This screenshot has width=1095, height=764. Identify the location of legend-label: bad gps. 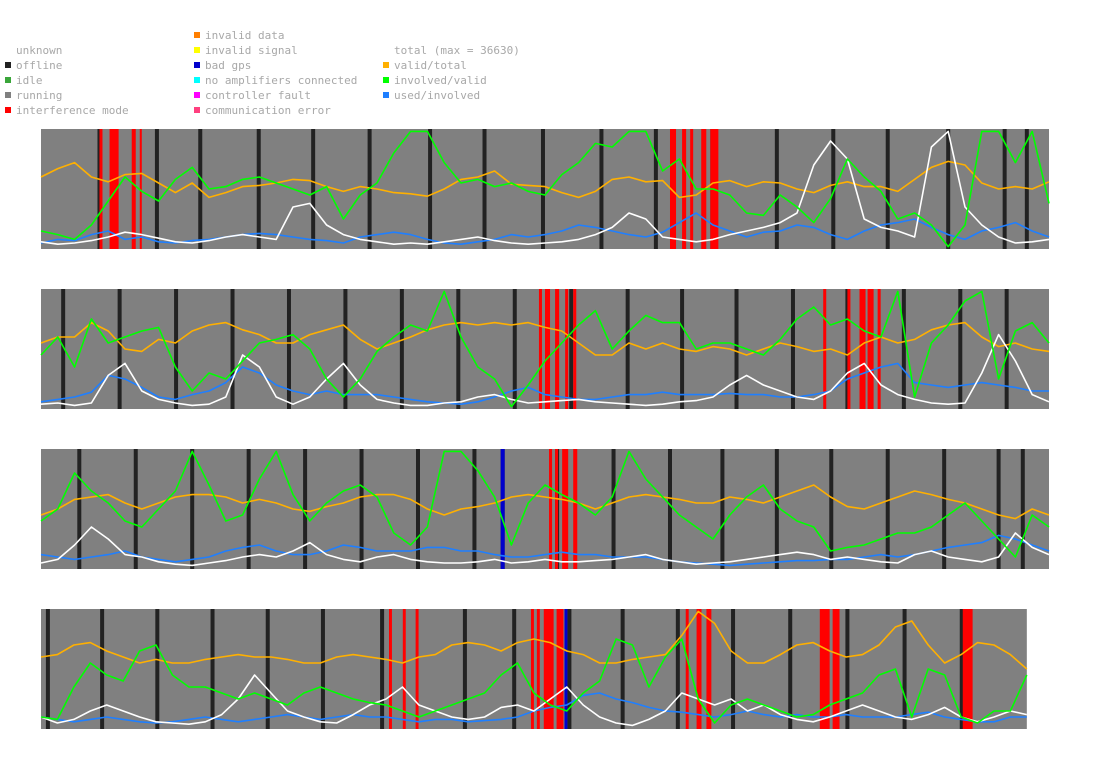
(228, 65).